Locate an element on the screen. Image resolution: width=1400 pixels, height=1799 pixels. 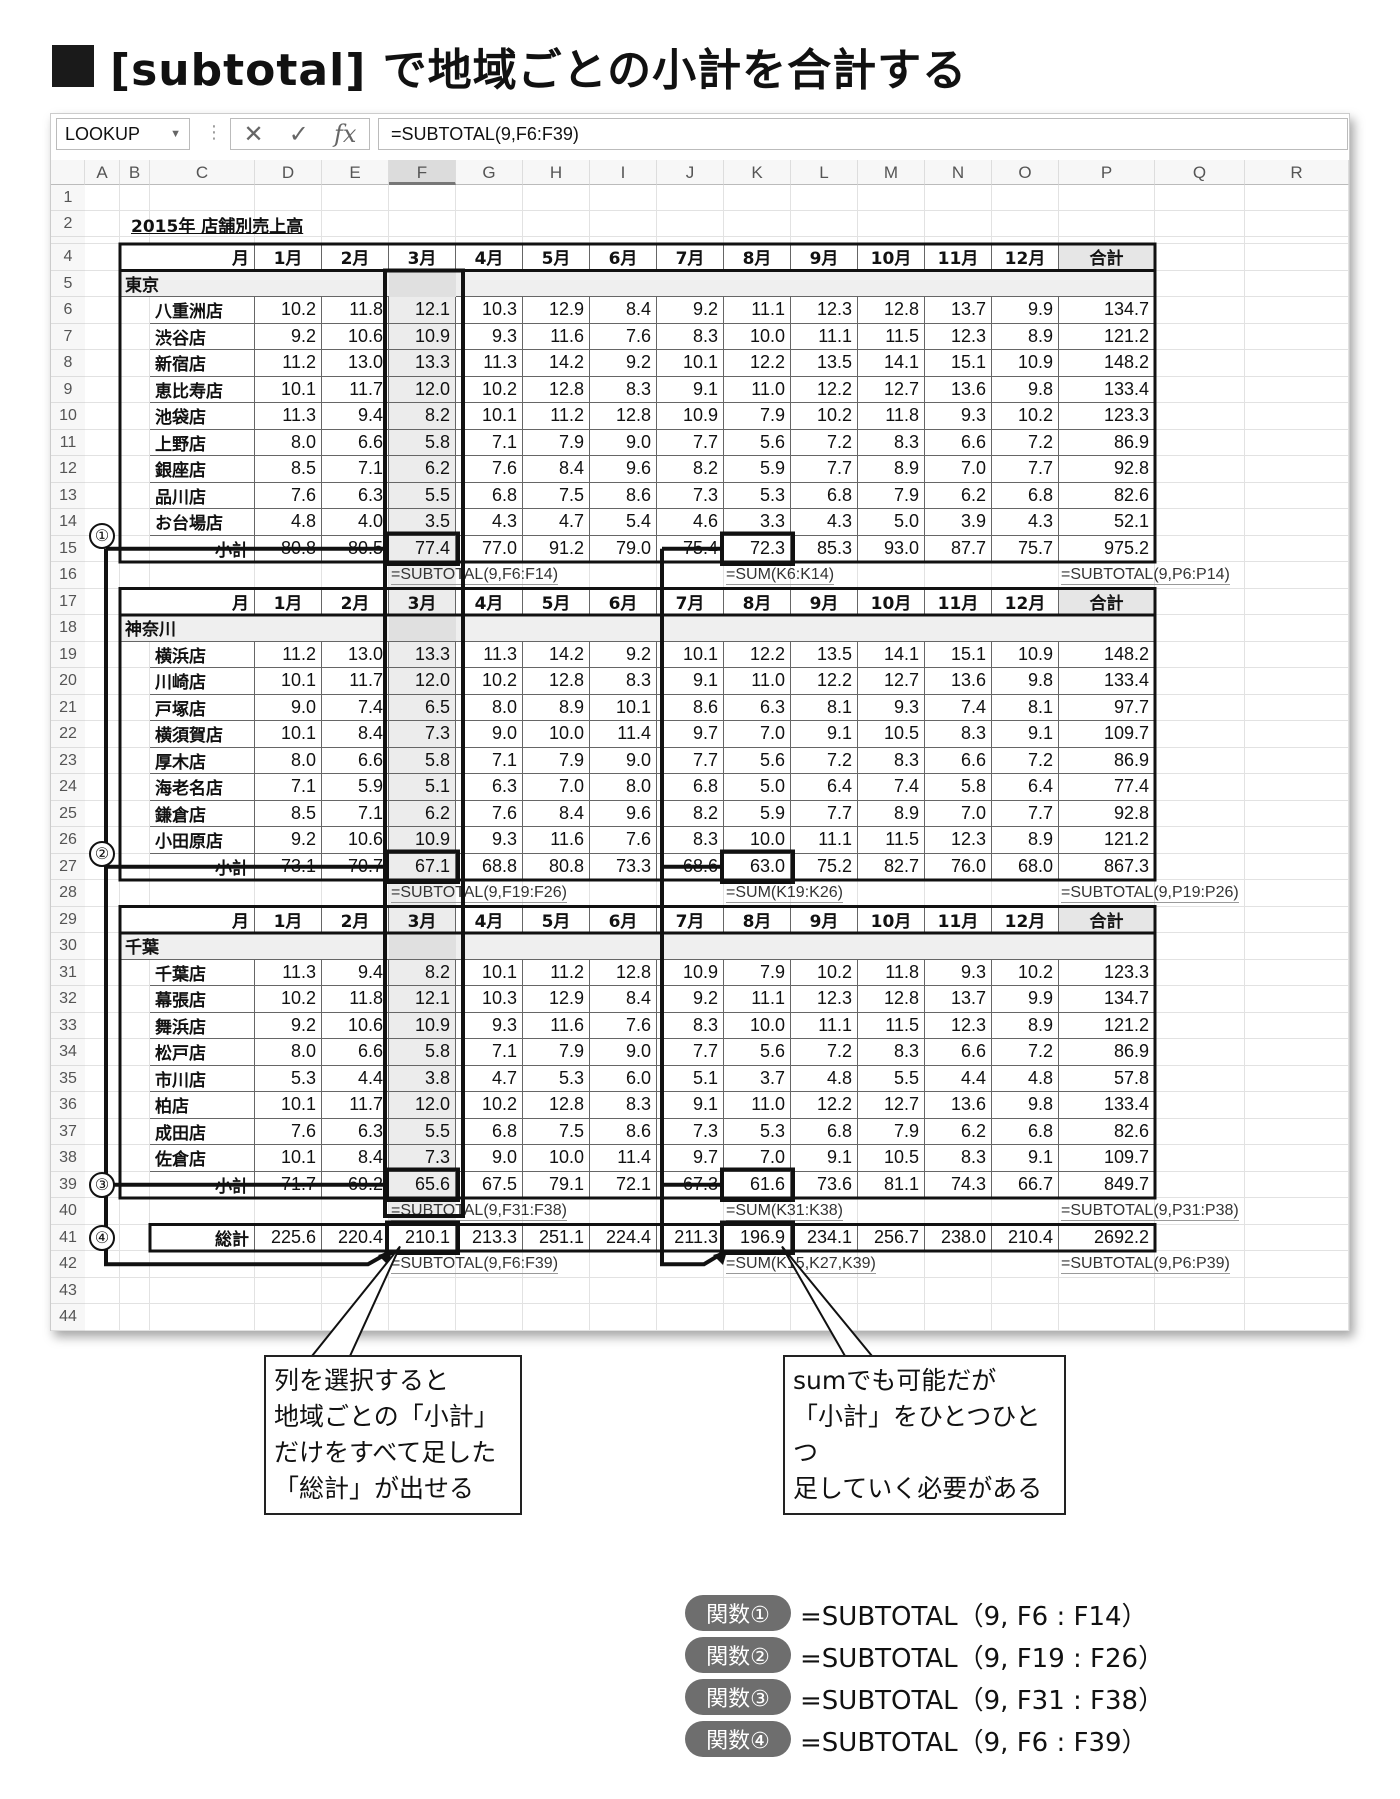
value-cell: 12.1 is located at coordinates (422, 999).